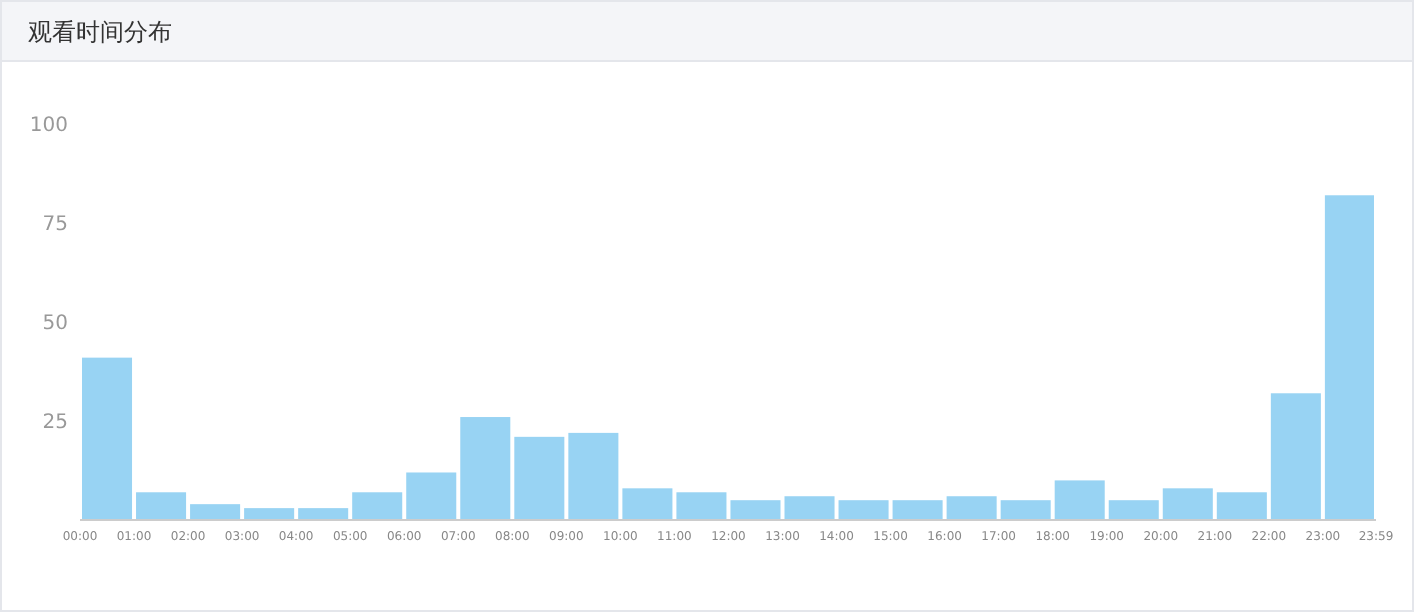 This screenshot has height=612, width=1414. Describe the element at coordinates (55, 324) in the screenshot. I see `y-tick-label: 50` at that location.